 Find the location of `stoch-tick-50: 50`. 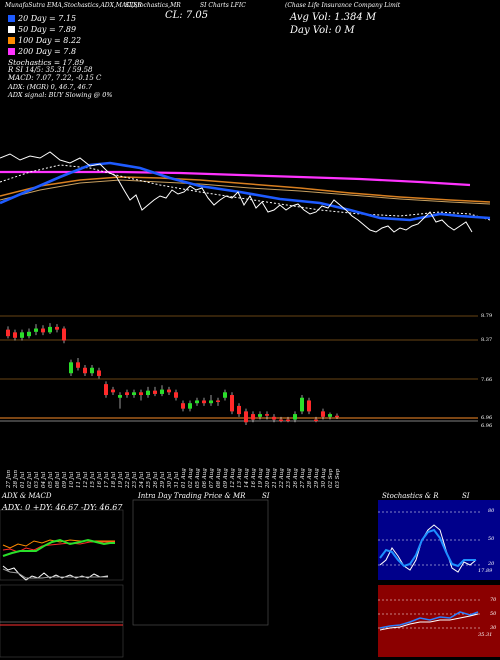

stoch-tick-50: 50 is located at coordinates (491, 539).